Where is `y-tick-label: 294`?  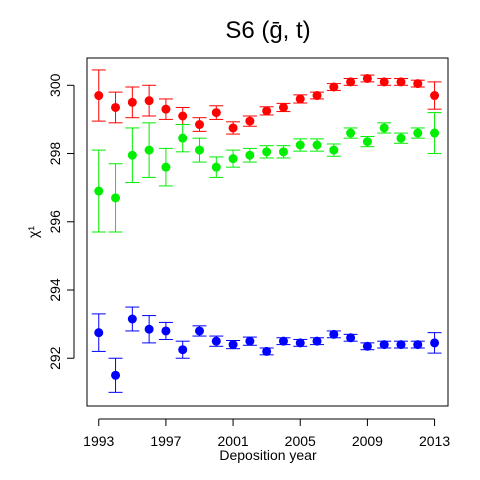
y-tick-label: 294 is located at coordinates (55, 290).